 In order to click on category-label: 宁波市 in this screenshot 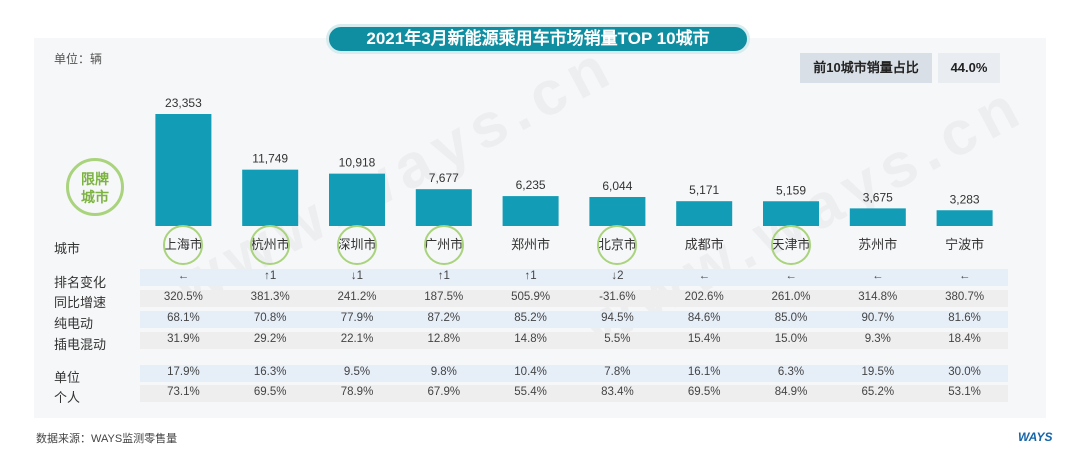, I will do `click(964, 244)`.